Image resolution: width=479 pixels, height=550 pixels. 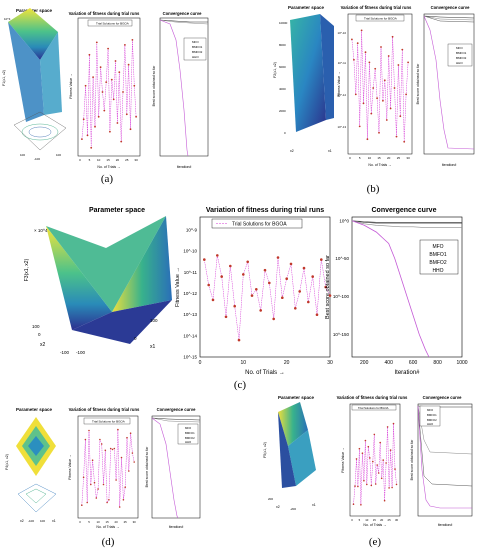 What do you see at coordinates (342, 33) in the screenshot?
I see `fit-ytick-b1: 10^-10` at bounding box center [342, 33].